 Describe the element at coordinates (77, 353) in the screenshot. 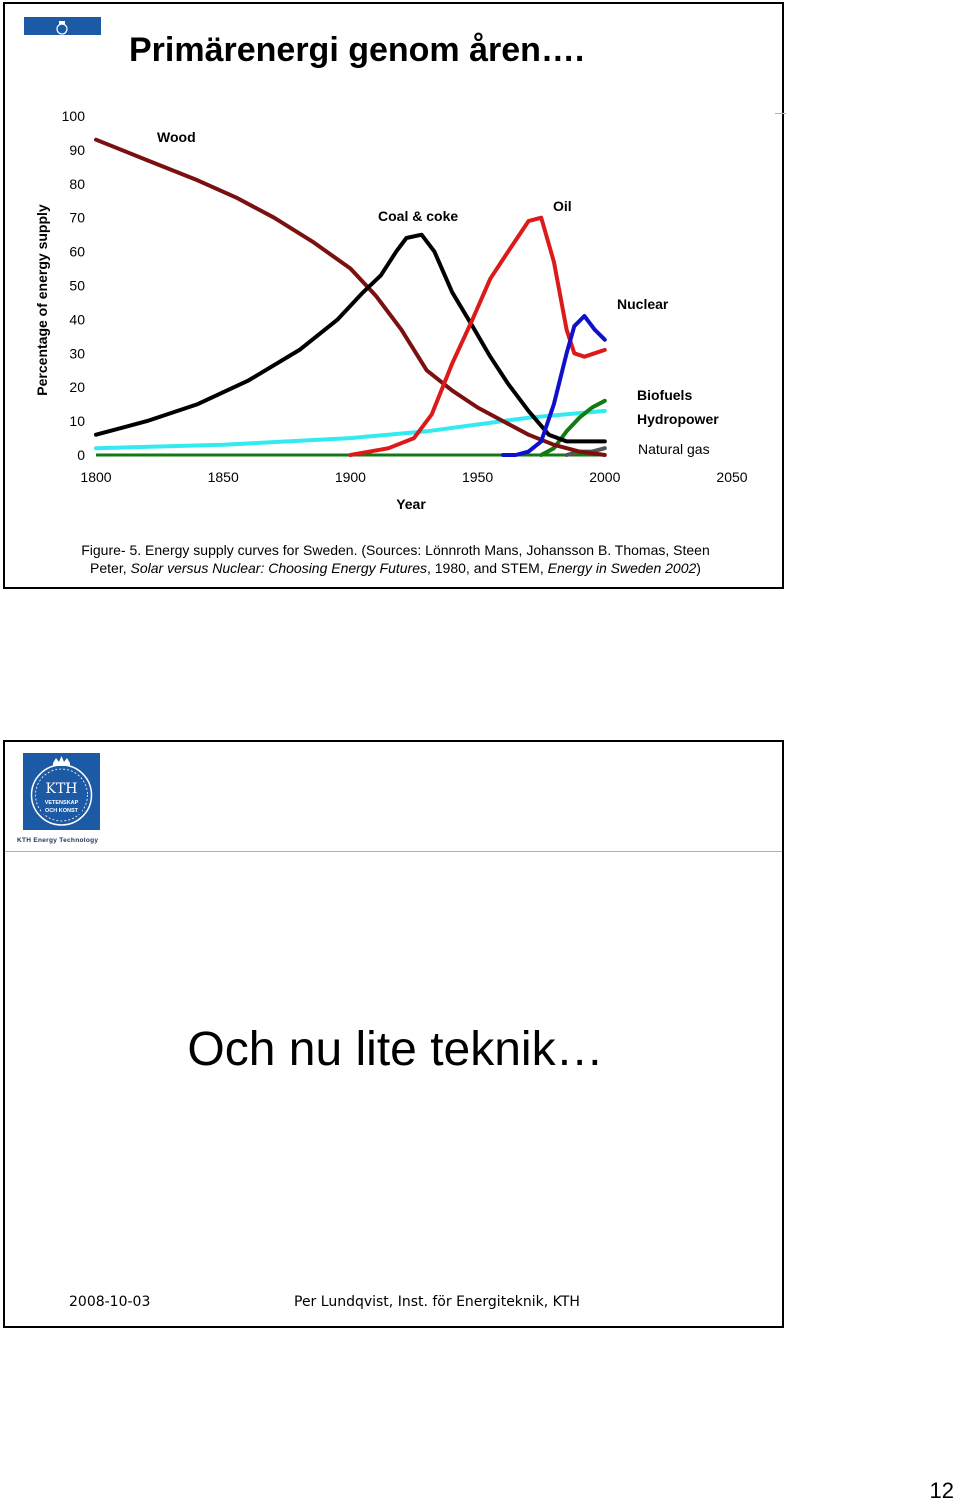

I see `y-tick-label: 30` at that location.